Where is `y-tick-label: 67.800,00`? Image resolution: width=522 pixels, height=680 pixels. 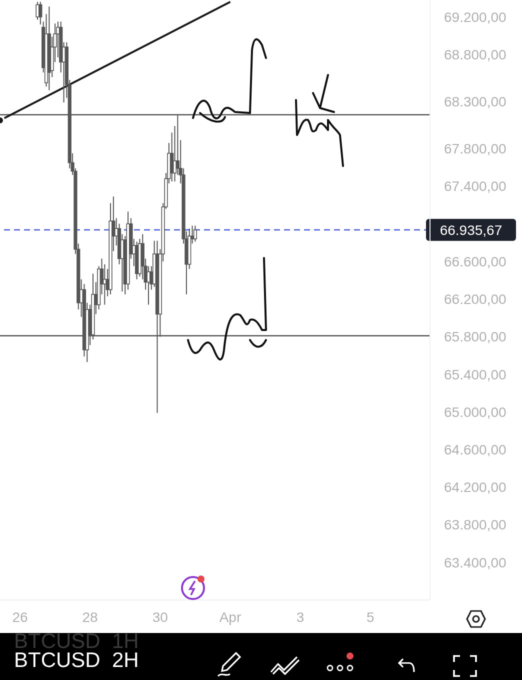 y-tick-label: 67.800,00 is located at coordinates (475, 148).